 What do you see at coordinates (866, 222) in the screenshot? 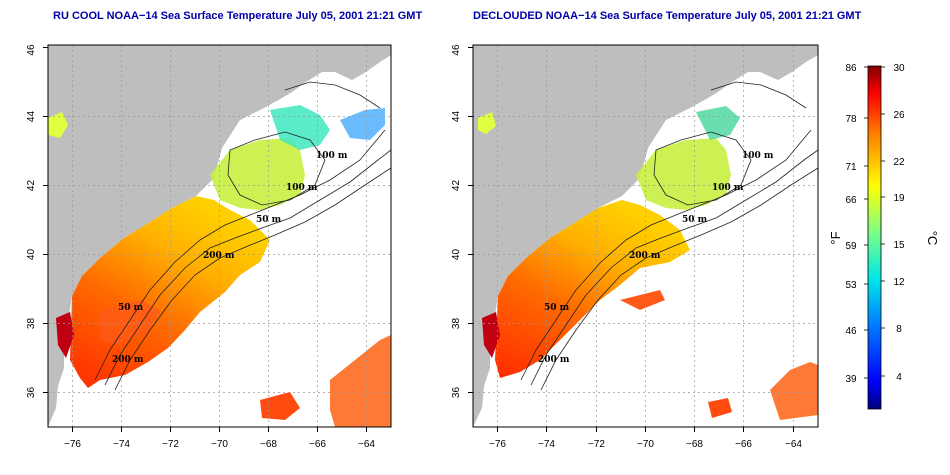
I see `colorbar-ticks-left` at bounding box center [866, 222].